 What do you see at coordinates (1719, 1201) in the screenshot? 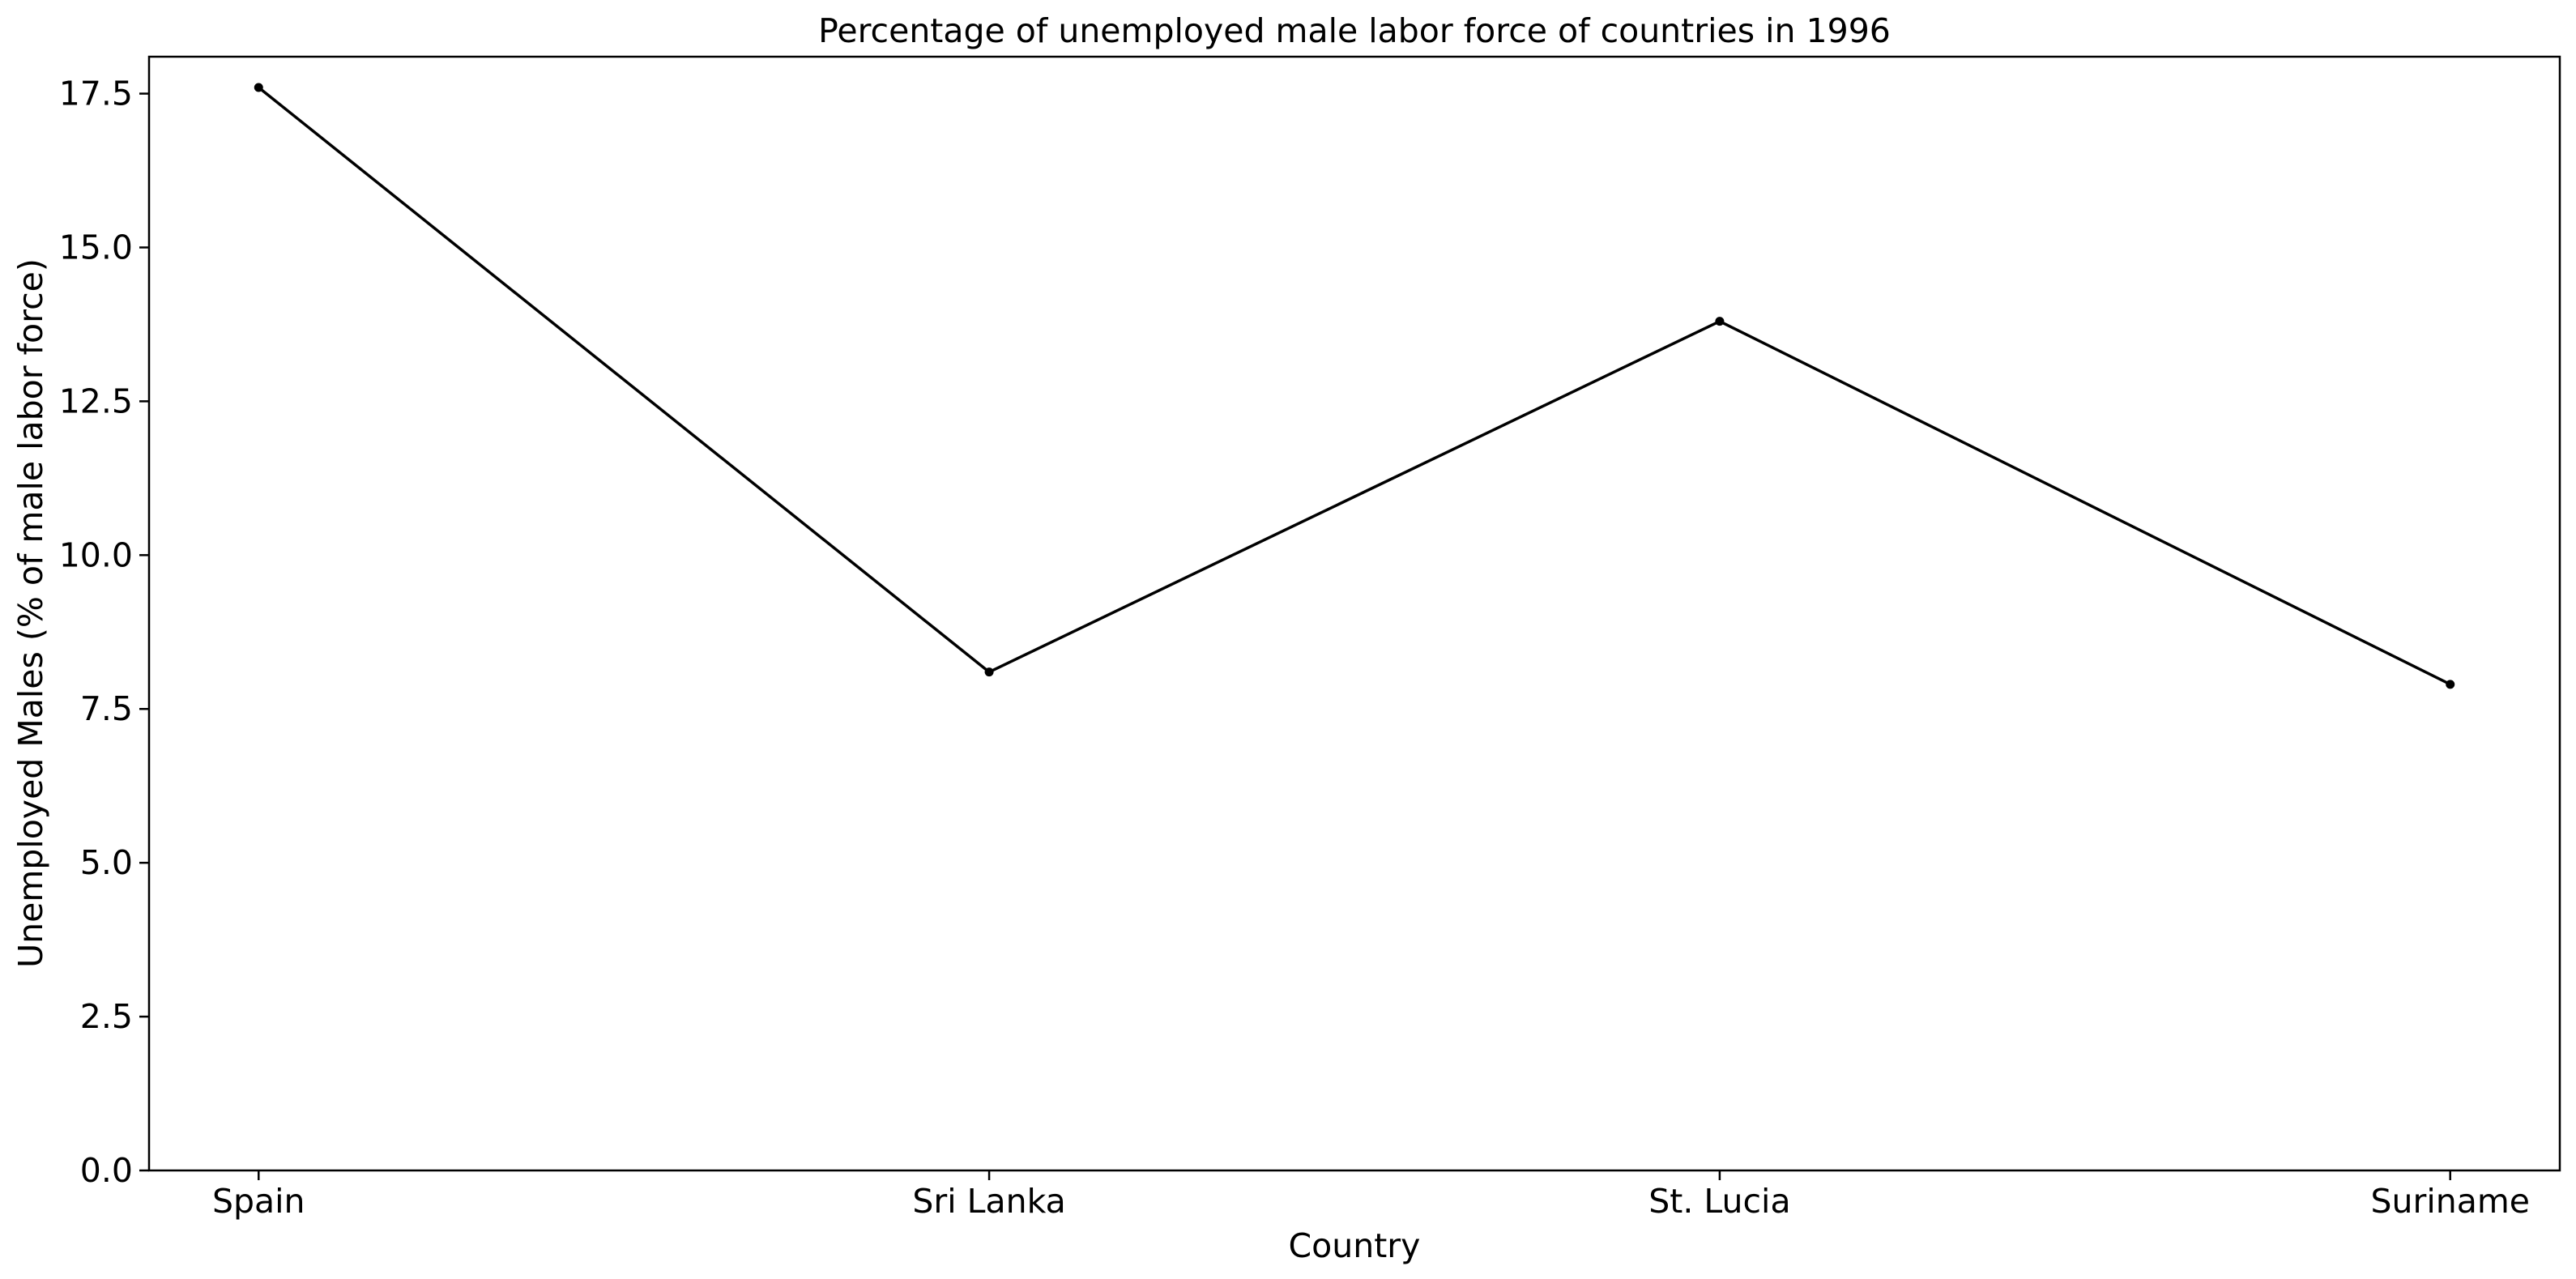
I see `x-tick-label: St. Lucia` at bounding box center [1719, 1201].